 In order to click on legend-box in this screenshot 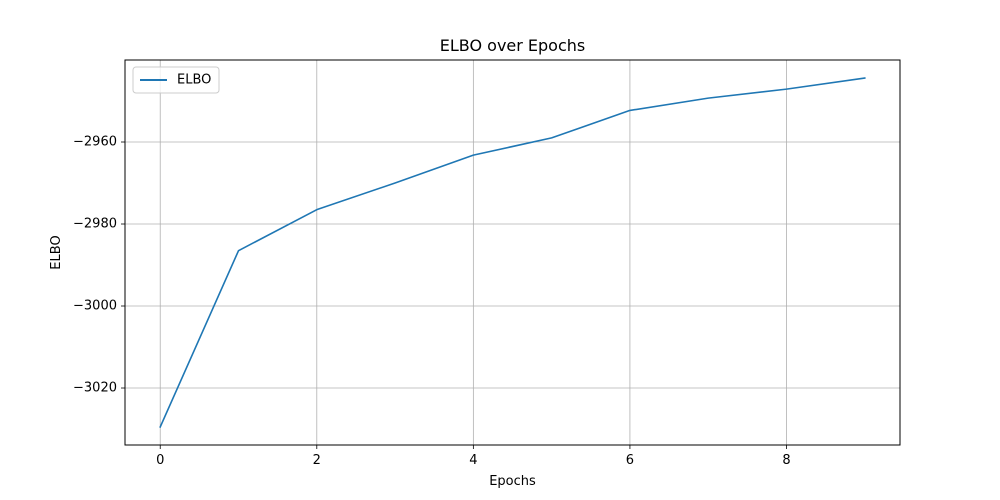, I will do `click(176, 80)`.